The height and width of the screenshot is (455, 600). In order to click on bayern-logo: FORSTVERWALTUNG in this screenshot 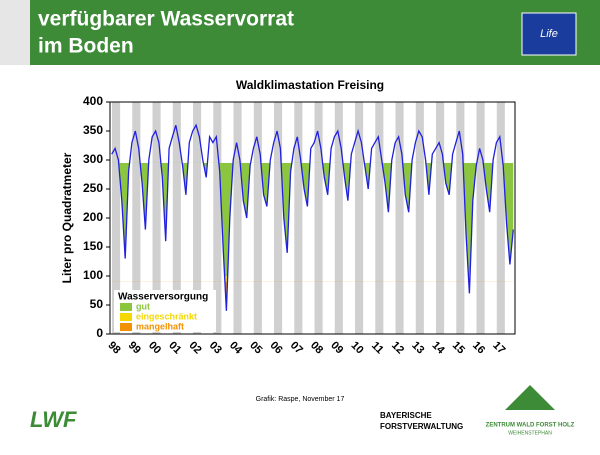, I will do `click(421, 426)`.